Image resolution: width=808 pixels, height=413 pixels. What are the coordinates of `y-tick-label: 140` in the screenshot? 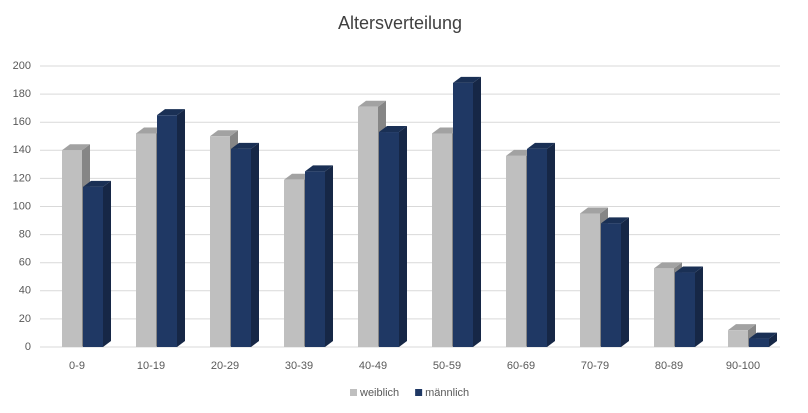 It's located at (22, 150).